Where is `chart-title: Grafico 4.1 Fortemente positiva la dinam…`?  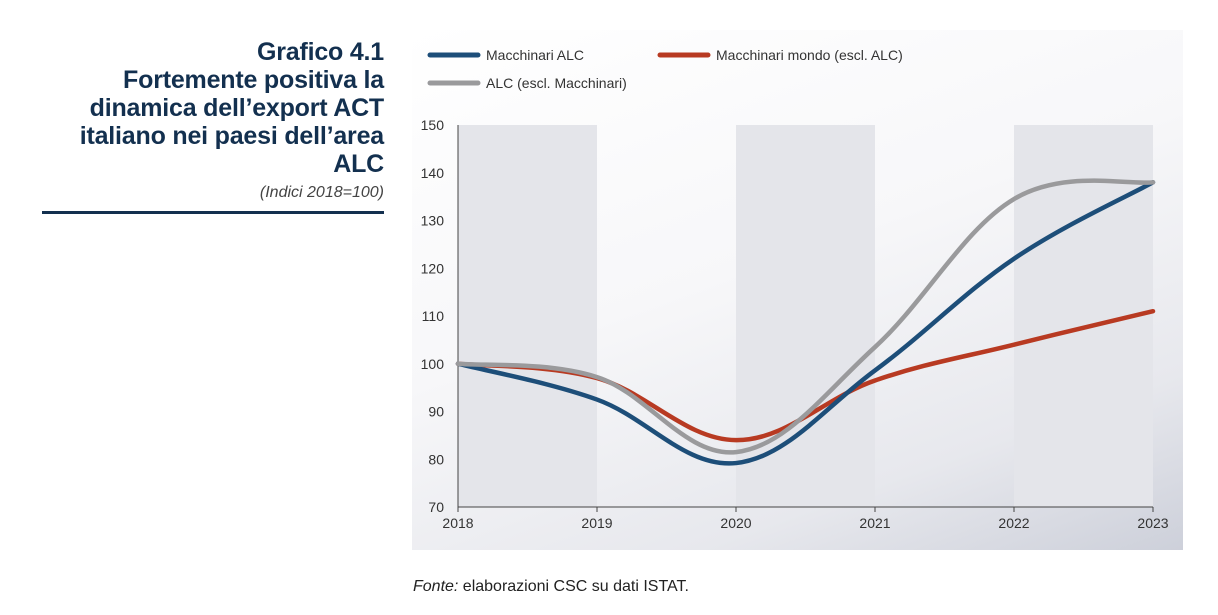
chart-title: Grafico 4.1 Fortemente positiva la dinam… is located at coordinates (207, 108).